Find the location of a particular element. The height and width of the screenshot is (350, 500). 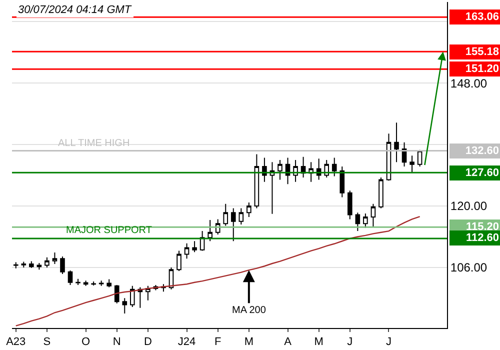

x-tick-label: D is located at coordinates (148, 342).